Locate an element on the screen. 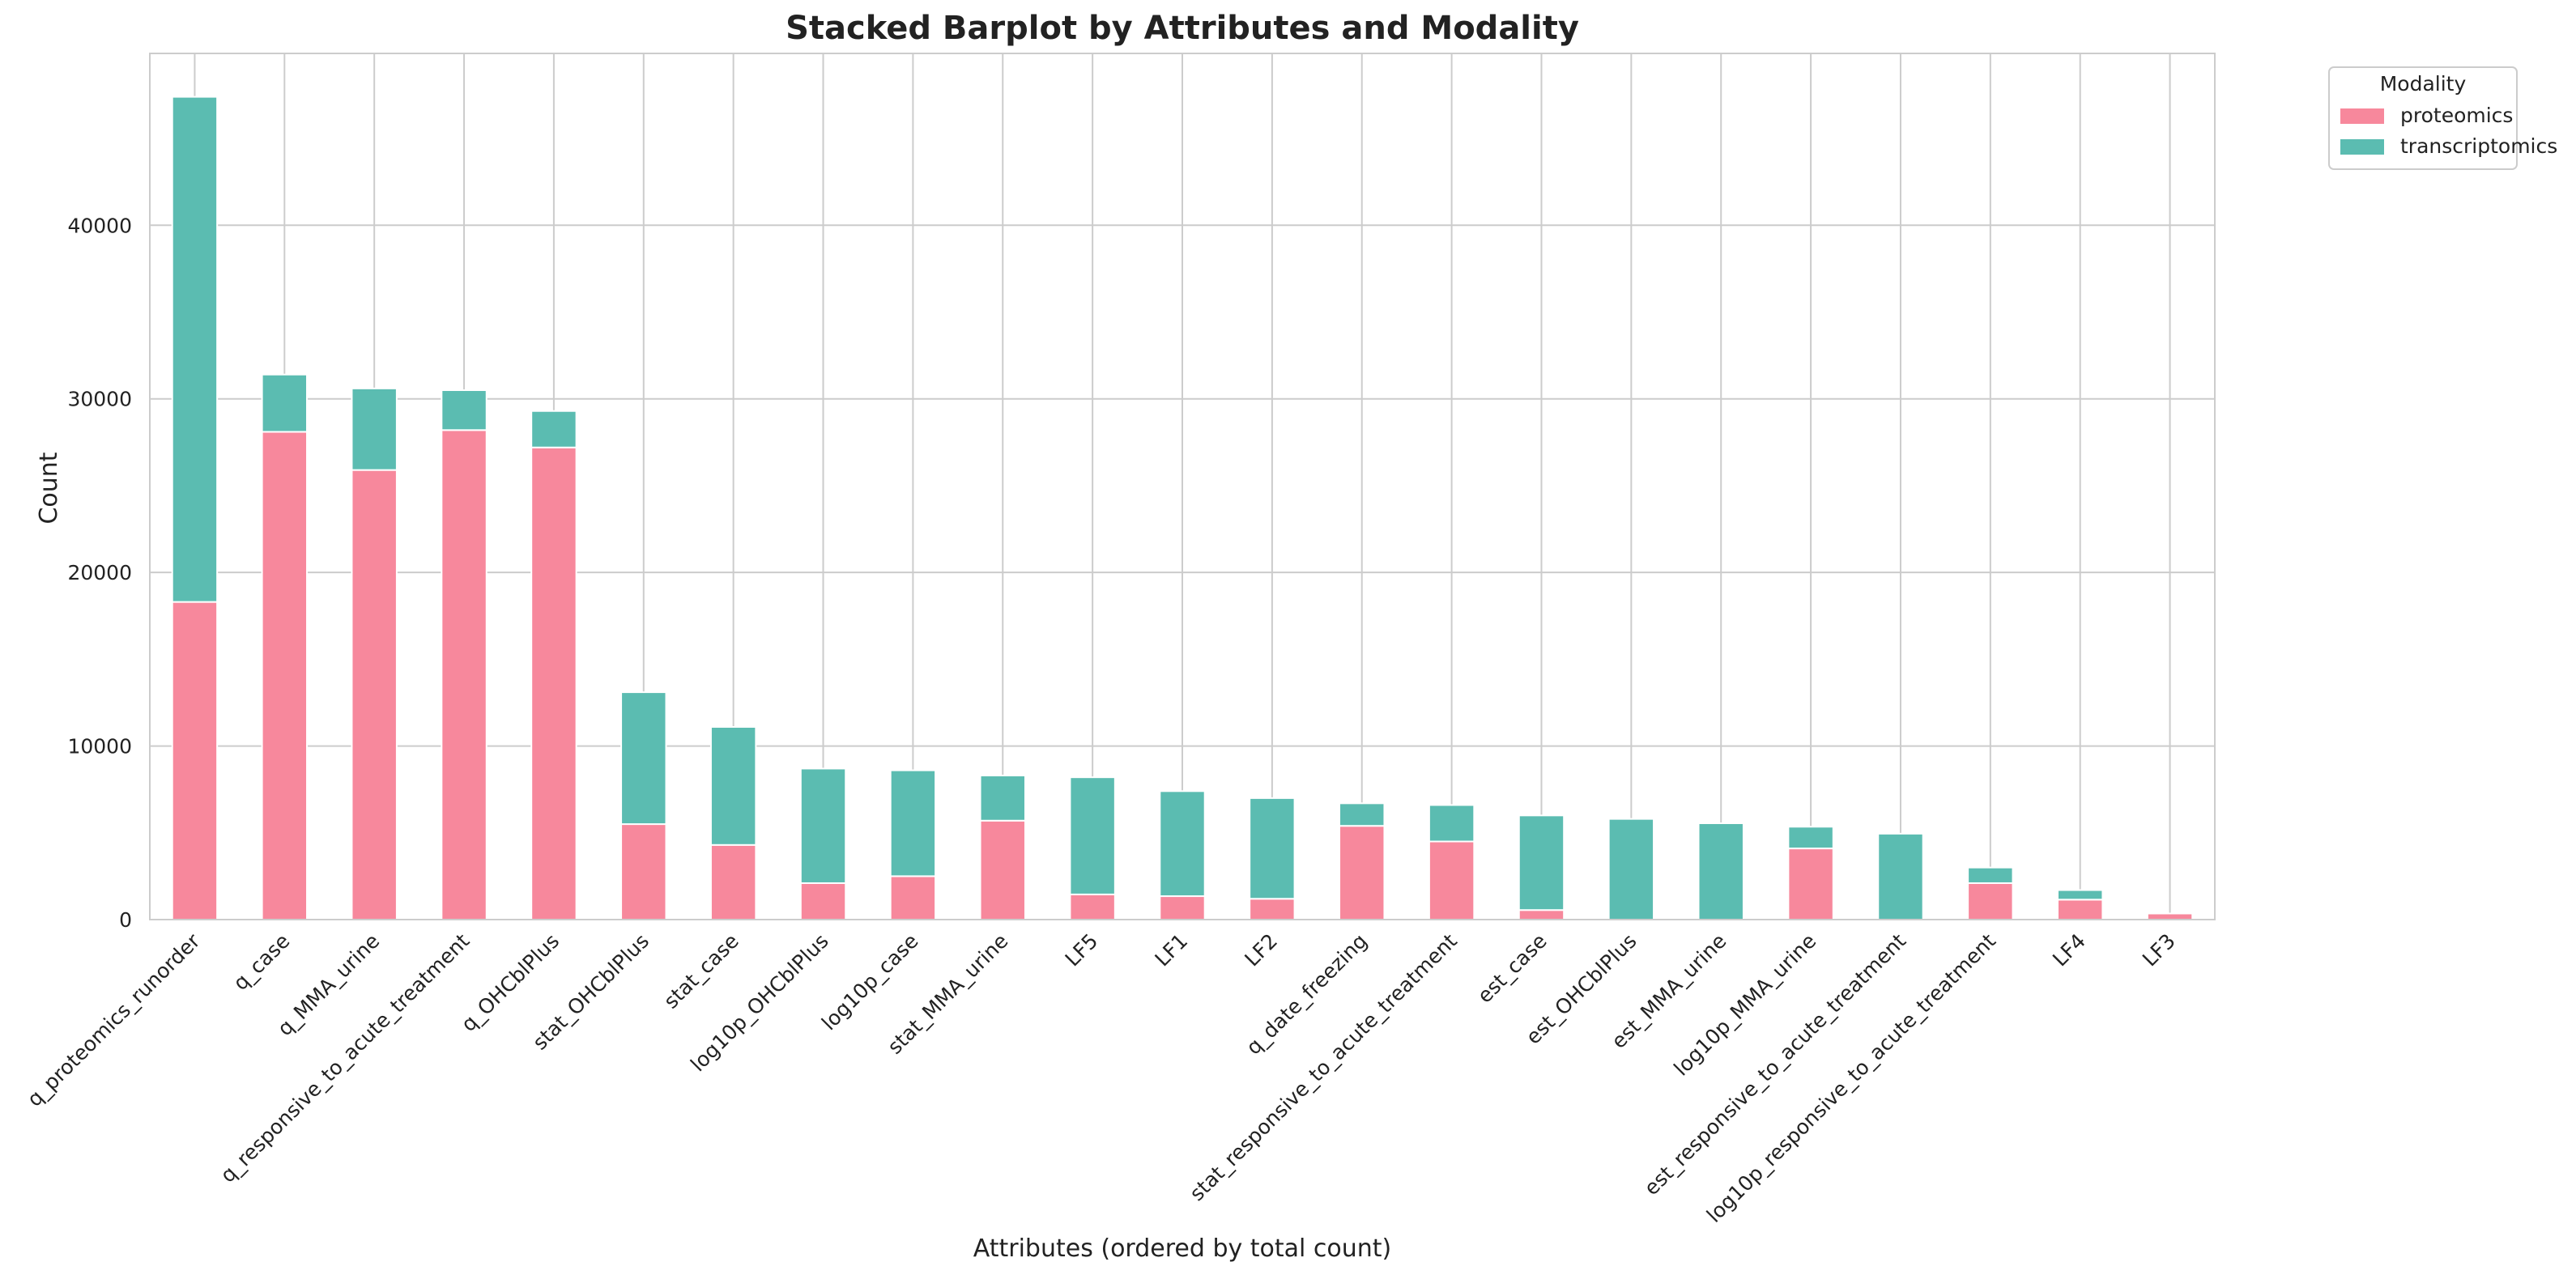 This screenshot has height=1279, width=2576. bar-proteomics-LF2 is located at coordinates (1272, 909).